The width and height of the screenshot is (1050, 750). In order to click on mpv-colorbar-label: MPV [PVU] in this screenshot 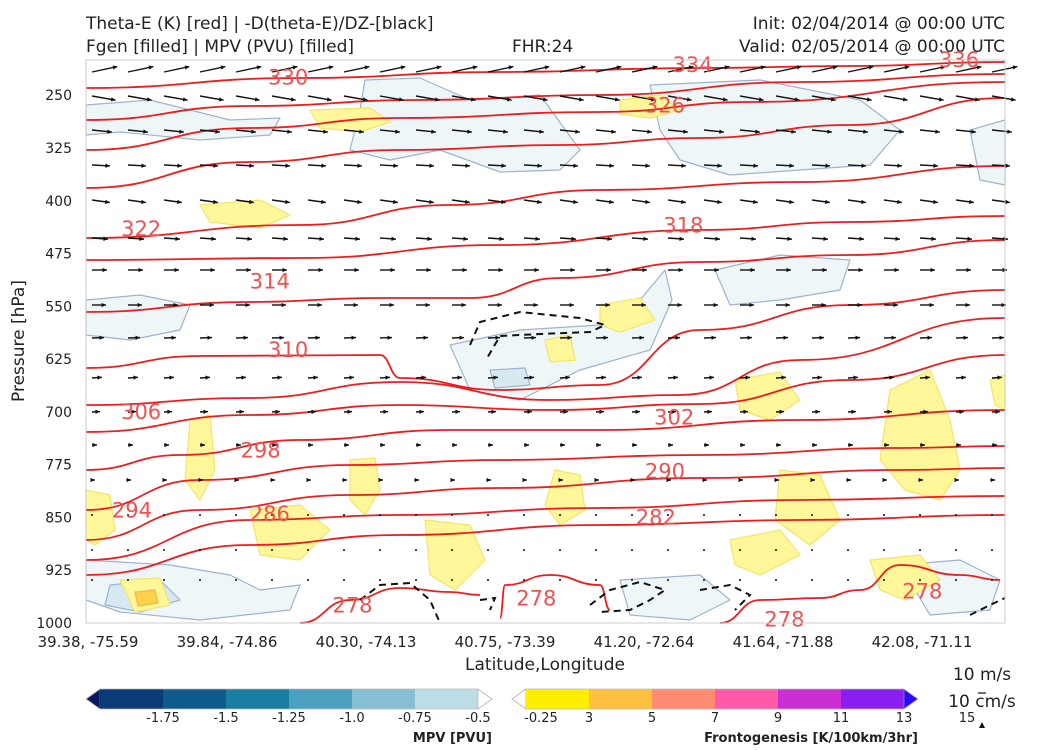, I will do `click(452, 738)`.